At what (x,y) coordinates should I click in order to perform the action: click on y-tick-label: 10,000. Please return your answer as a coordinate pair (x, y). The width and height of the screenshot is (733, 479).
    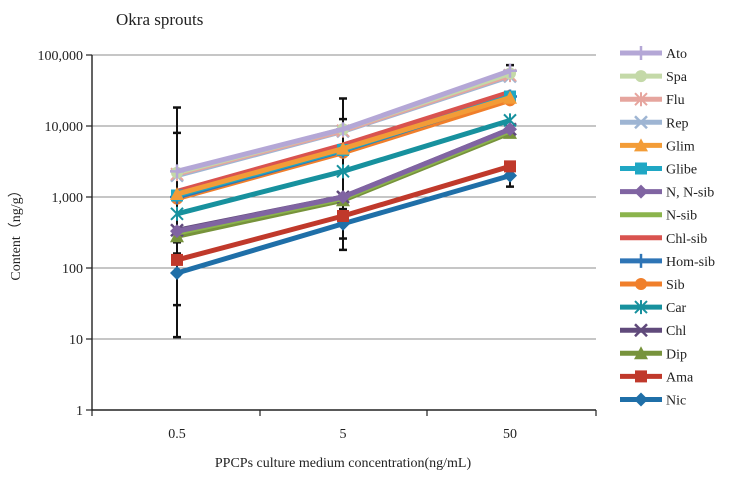
    Looking at the image, I should click on (64, 127).